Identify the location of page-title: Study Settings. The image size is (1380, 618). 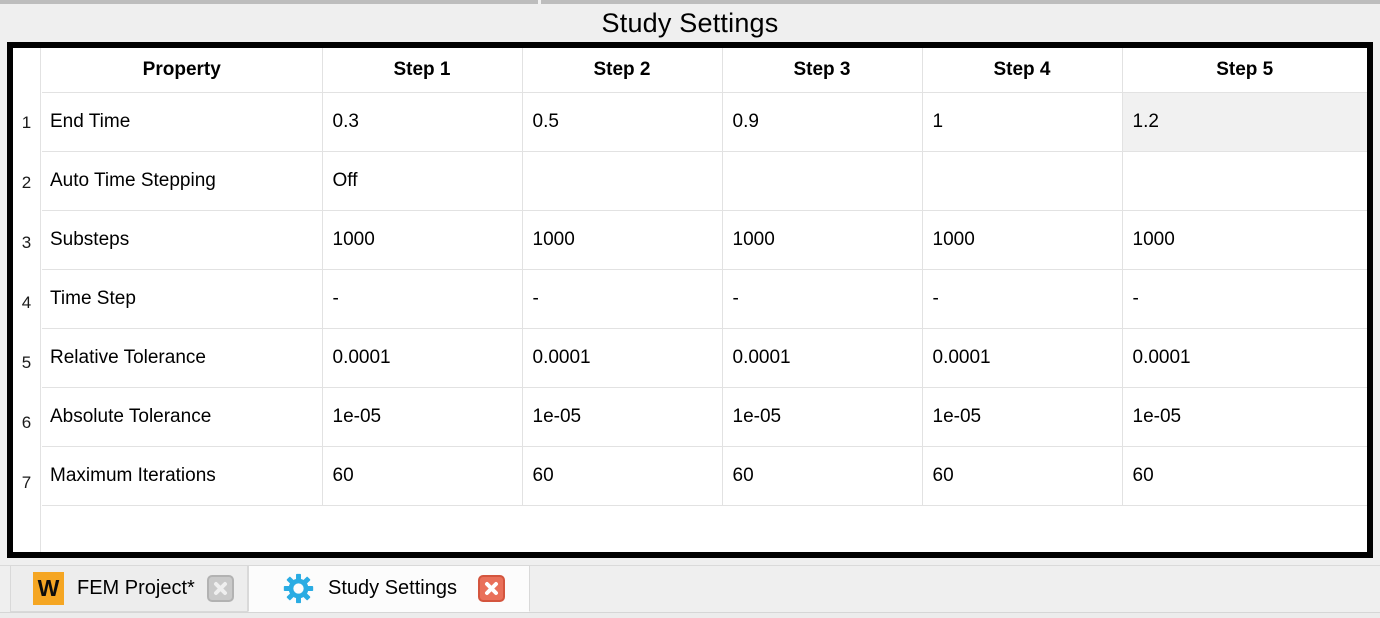
(690, 22).